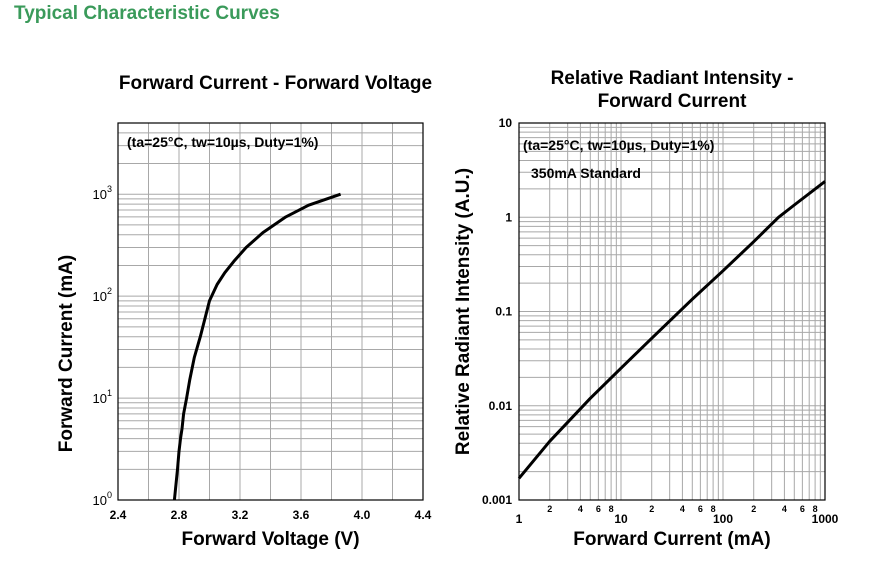  What do you see at coordinates (621, 519) in the screenshot?
I see `x-tick-label: 10` at bounding box center [621, 519].